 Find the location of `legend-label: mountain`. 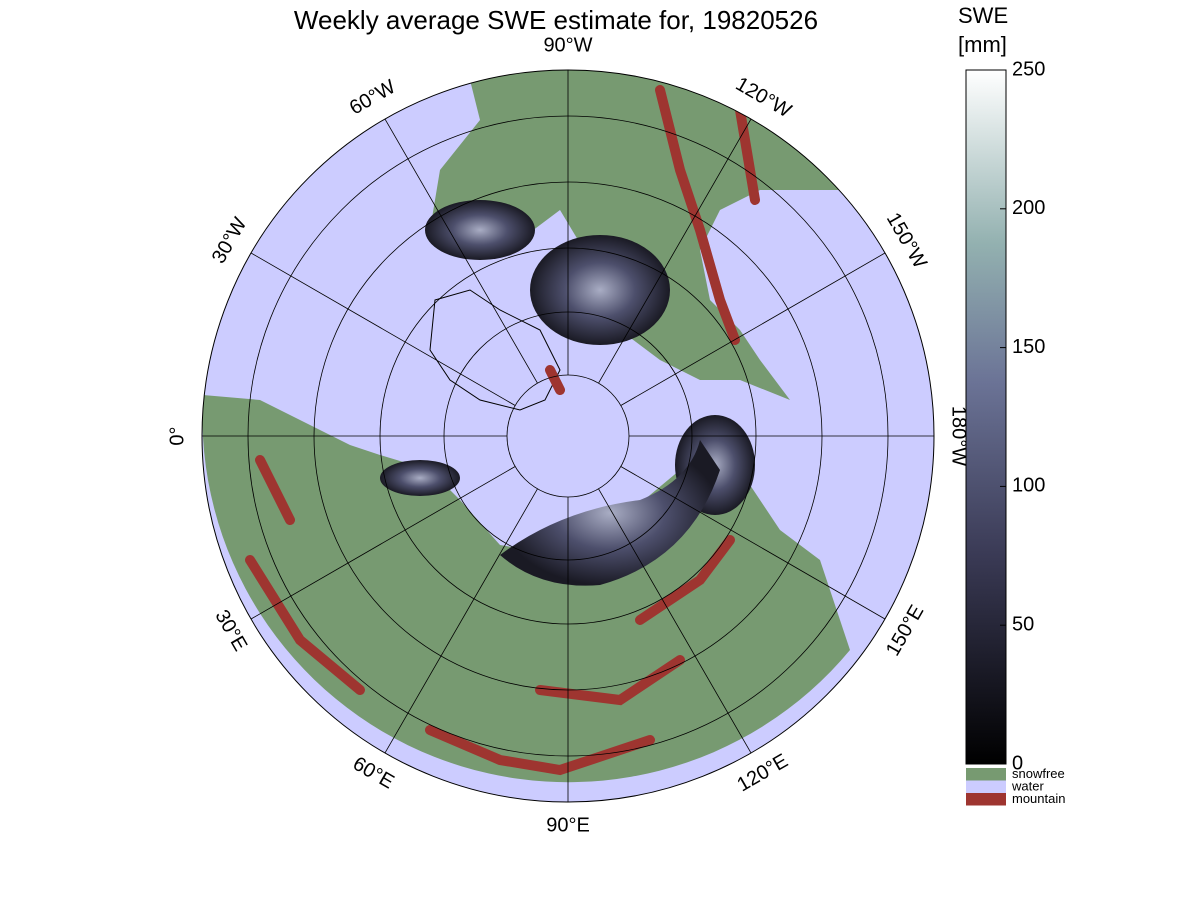

legend-label: mountain is located at coordinates (1038, 798).